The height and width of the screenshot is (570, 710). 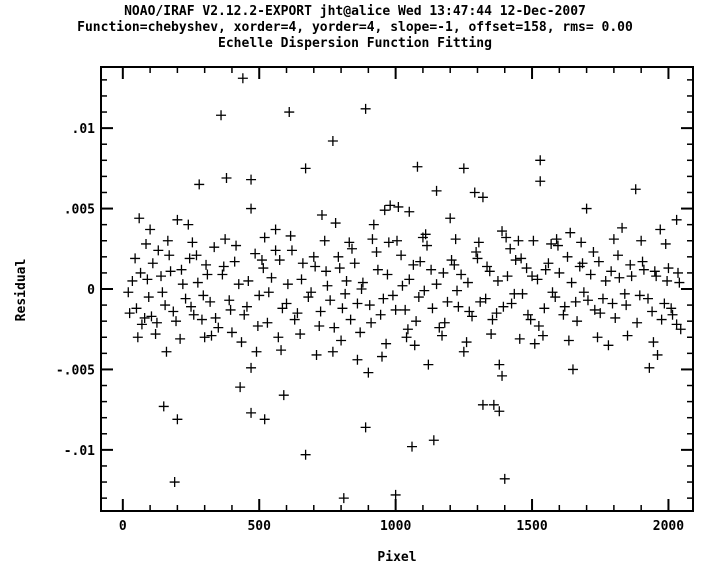 What do you see at coordinates (21, 290) in the screenshot?
I see `y-axis-label: Residual` at bounding box center [21, 290].